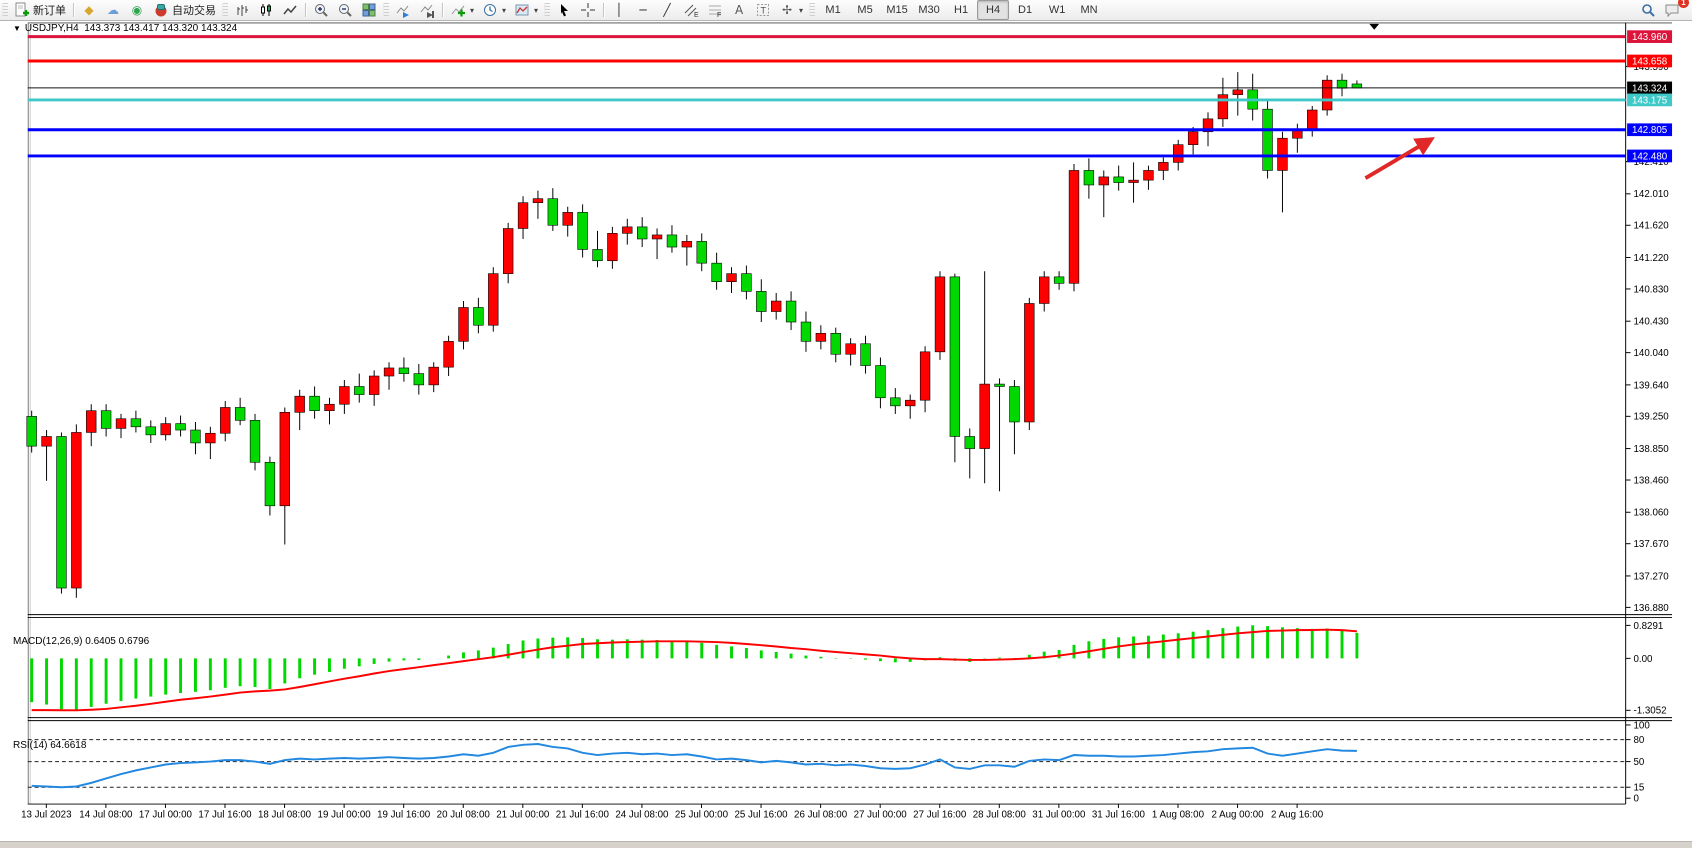  Describe the element at coordinates (897, 10) in the screenshot. I see `timeframe-m15-button: M15` at that location.